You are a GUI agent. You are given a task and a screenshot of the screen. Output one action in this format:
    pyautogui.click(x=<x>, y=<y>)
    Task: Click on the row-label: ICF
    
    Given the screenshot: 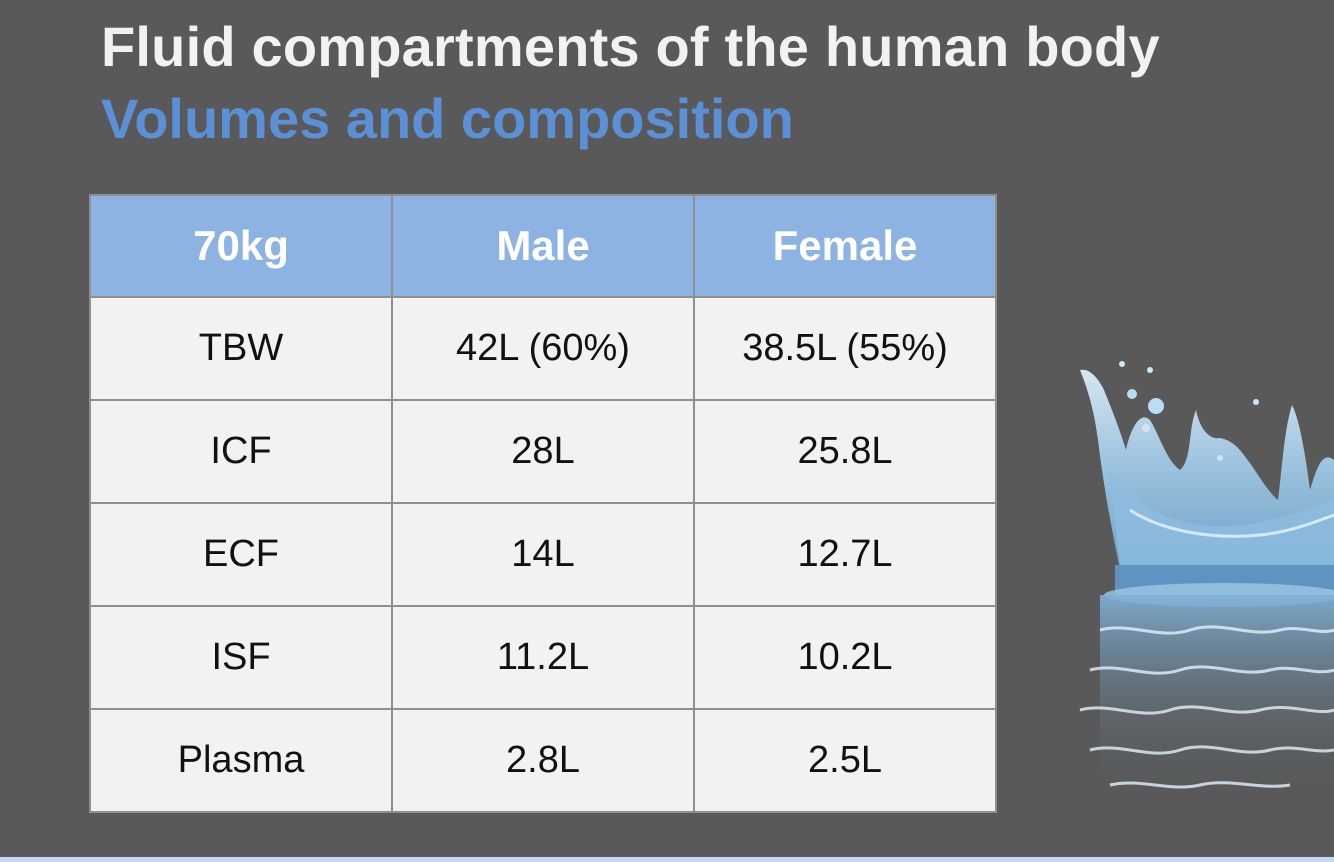 What is the action you would take?
    pyautogui.click(x=241, y=451)
    